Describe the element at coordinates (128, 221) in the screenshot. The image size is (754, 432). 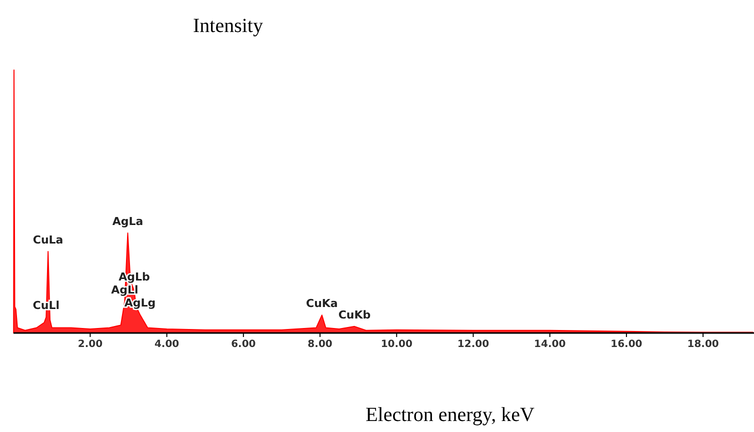
I see `annotation: AgLa` at that location.